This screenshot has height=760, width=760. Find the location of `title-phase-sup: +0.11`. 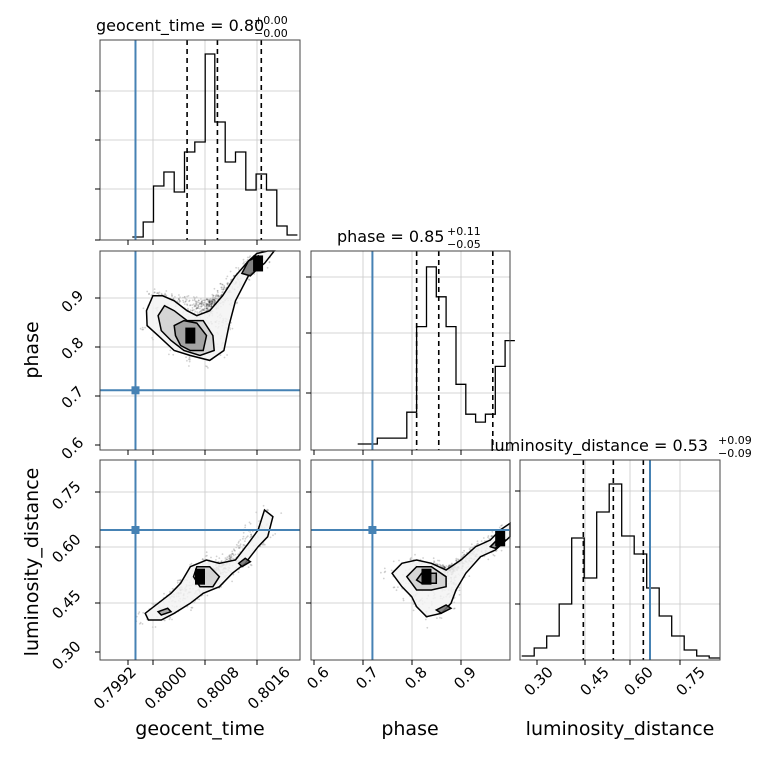

title-phase-sup: +0.11 is located at coordinates (464, 231).